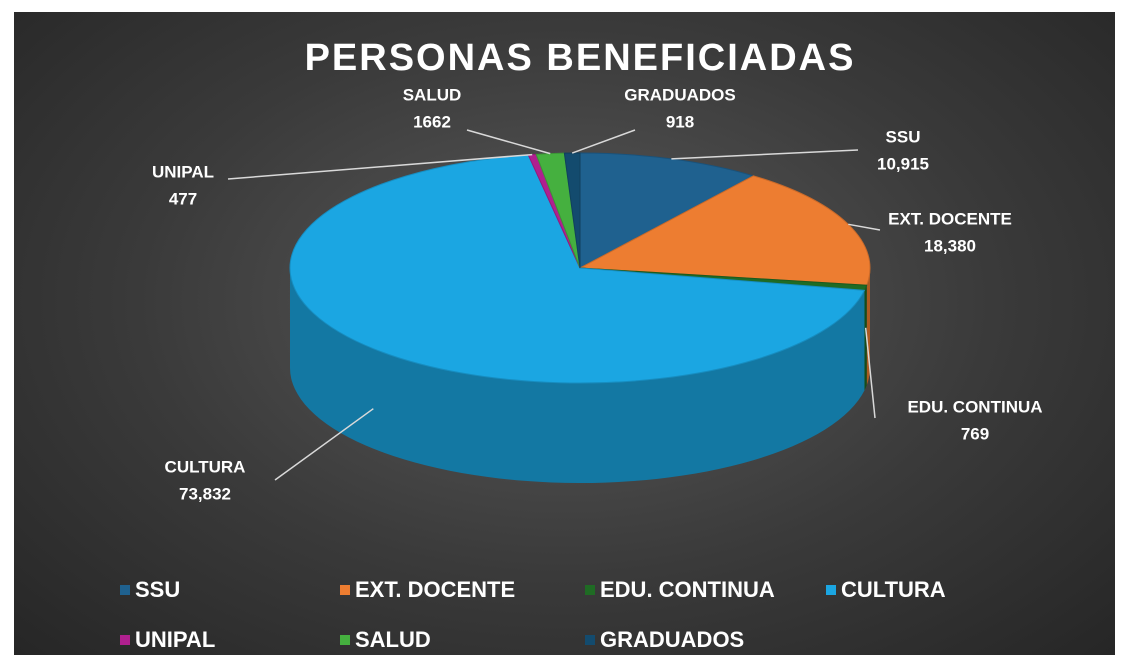 This screenshot has height=666, width=1129. I want to click on legend-label: SSU, so click(157, 589).